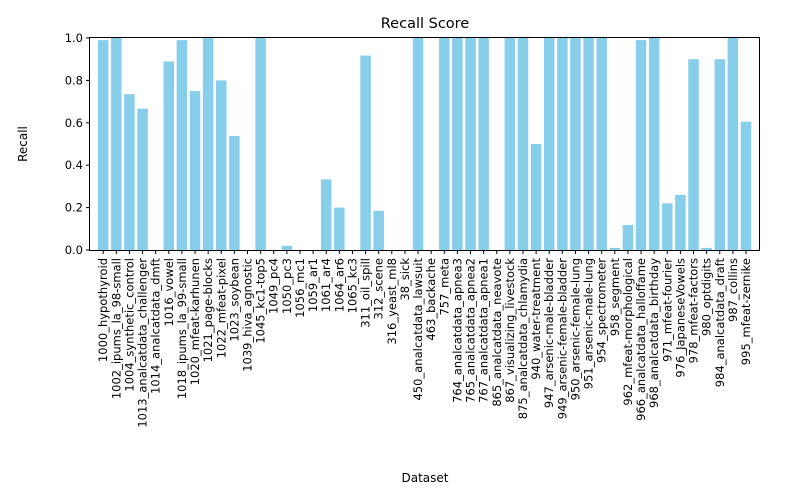 This screenshot has height=500, width=800. I want to click on bar-764_analcatdata_apnea3, so click(457, 144).